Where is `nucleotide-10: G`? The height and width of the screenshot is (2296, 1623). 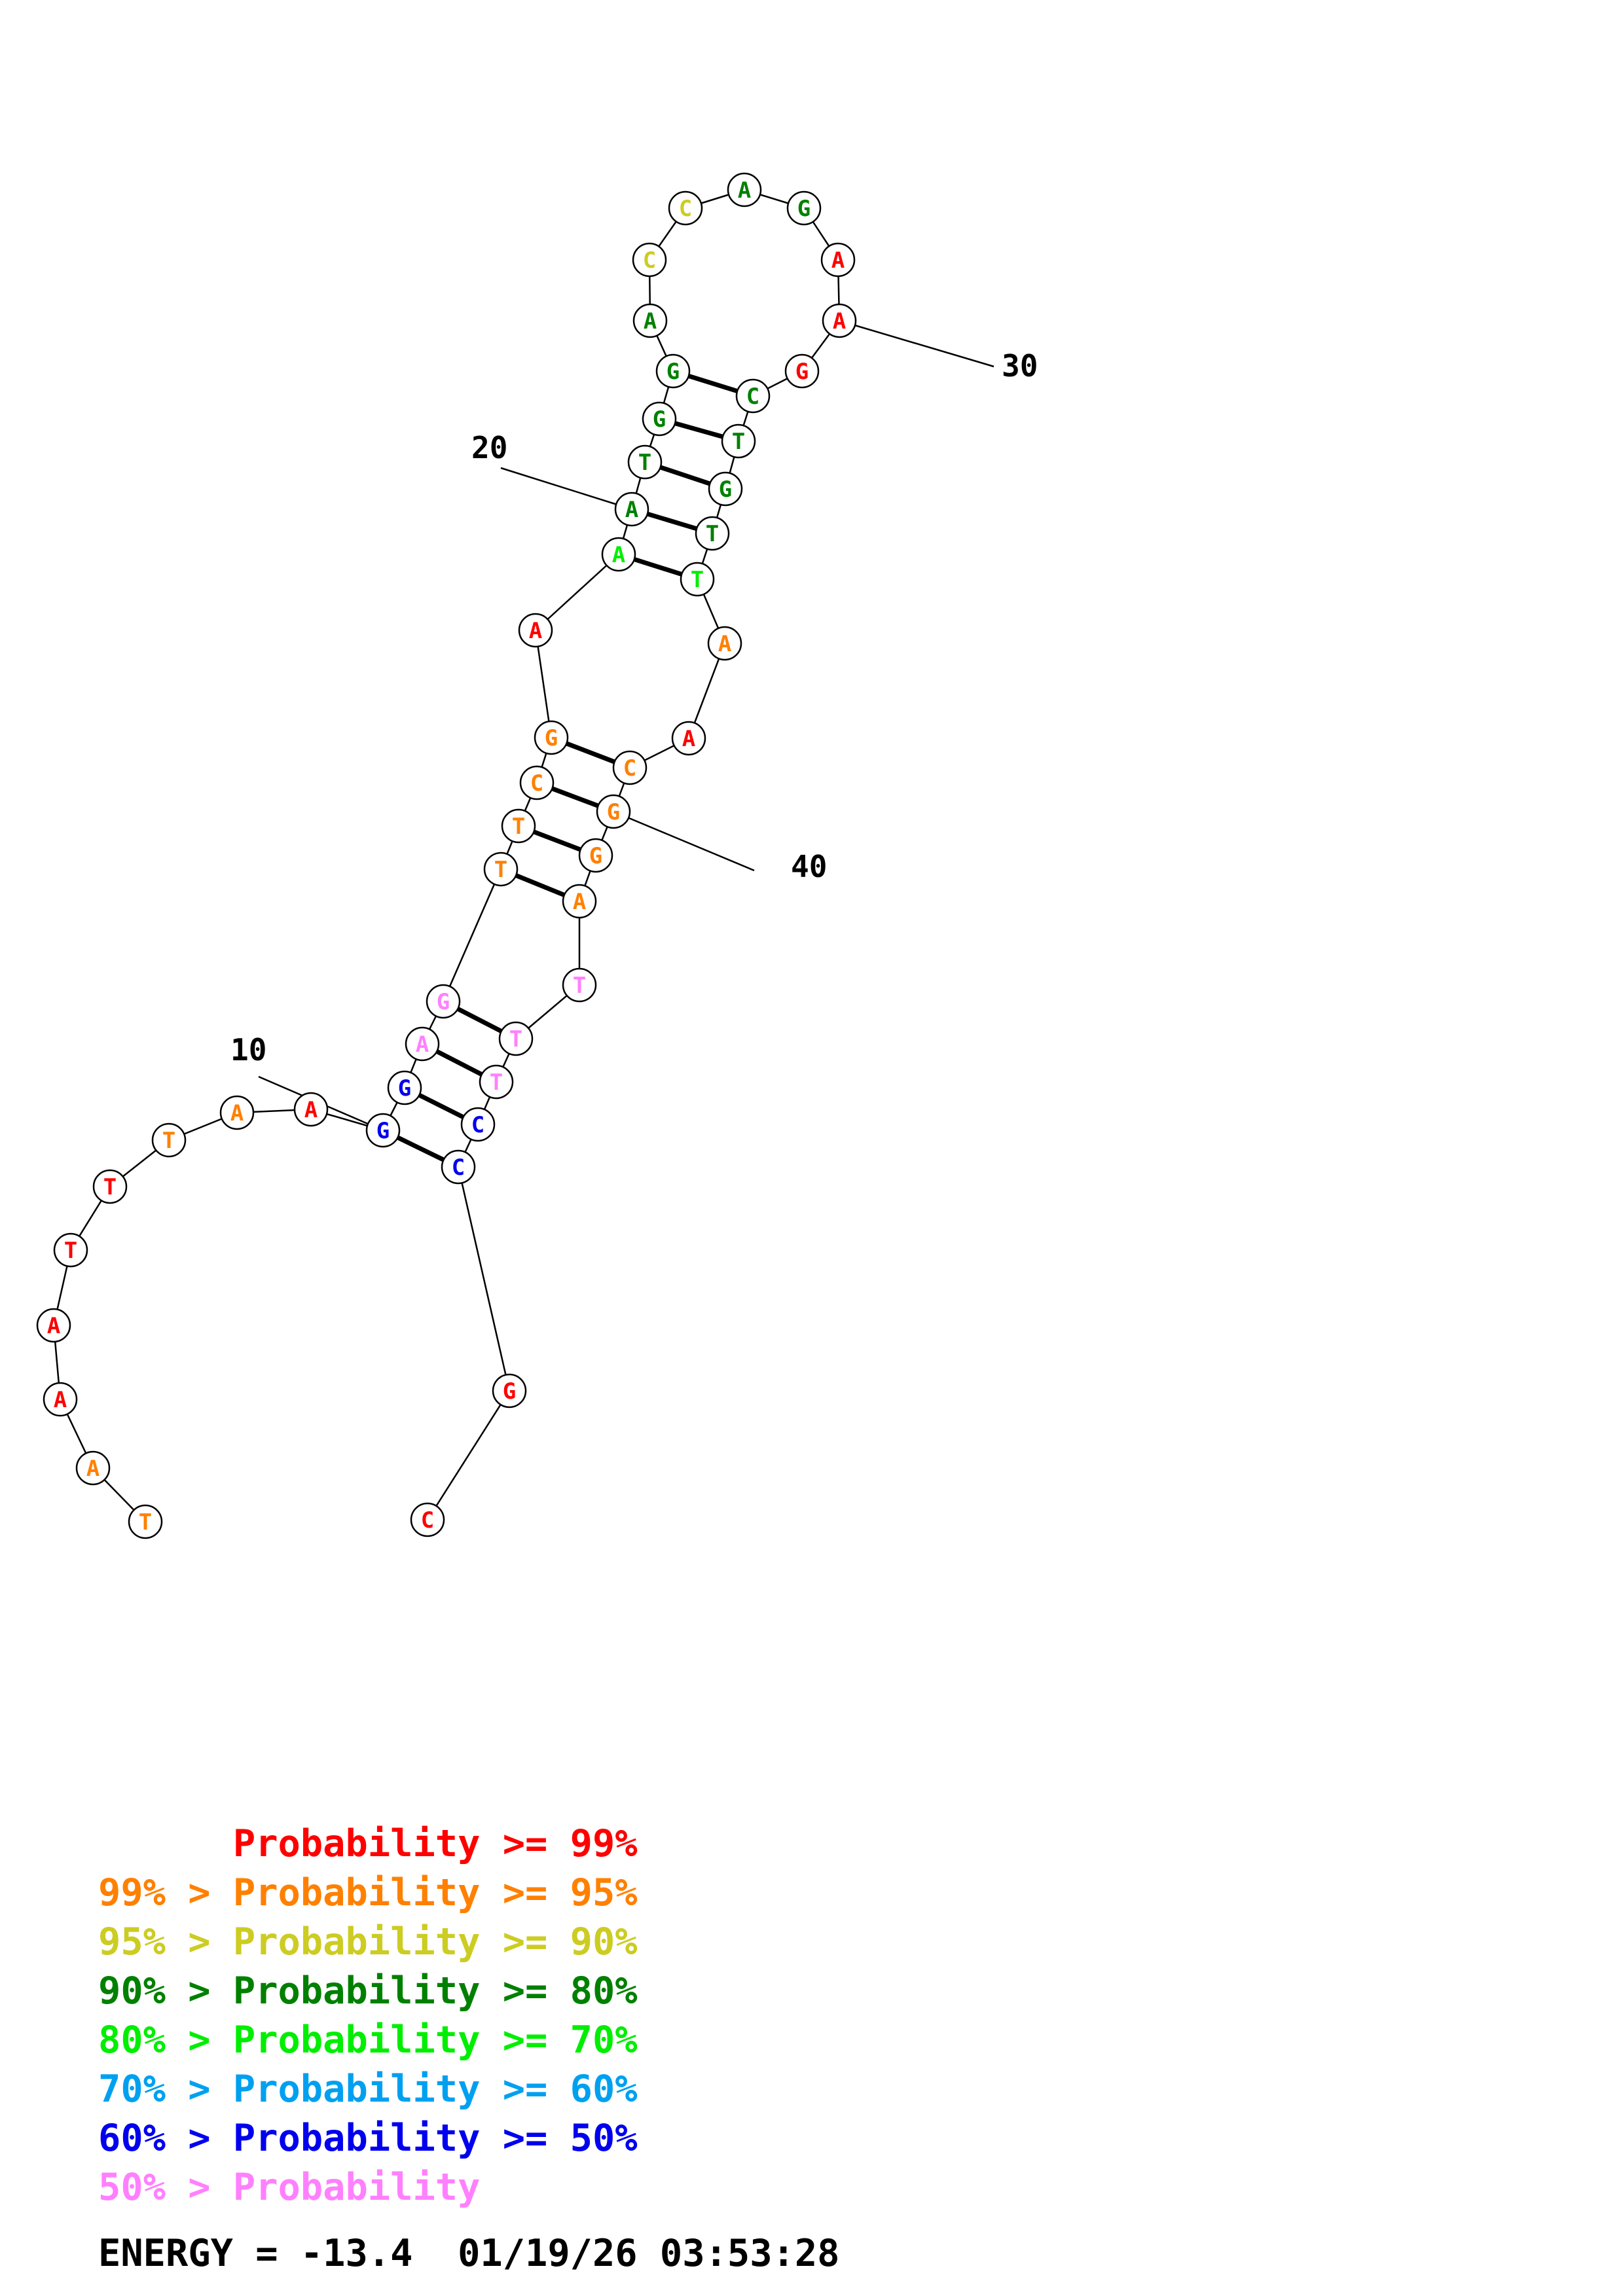
nucleotide-10: G is located at coordinates (383, 1130).